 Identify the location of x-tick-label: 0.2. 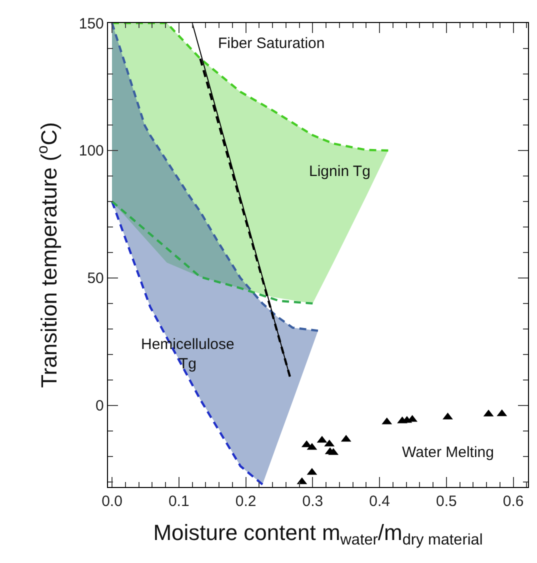
(245, 501).